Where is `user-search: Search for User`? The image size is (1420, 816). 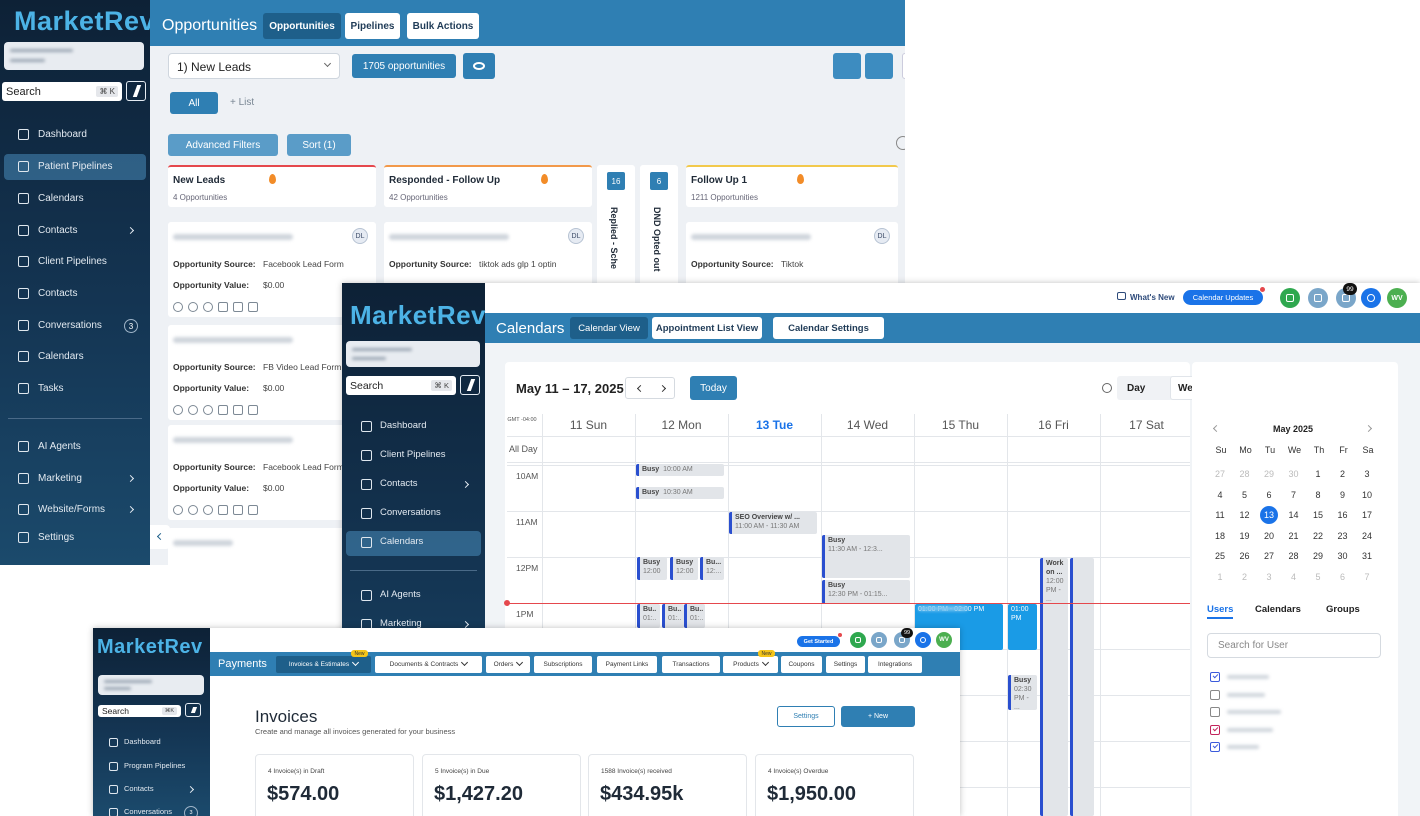
user-search: Search for User is located at coordinates (1294, 645).